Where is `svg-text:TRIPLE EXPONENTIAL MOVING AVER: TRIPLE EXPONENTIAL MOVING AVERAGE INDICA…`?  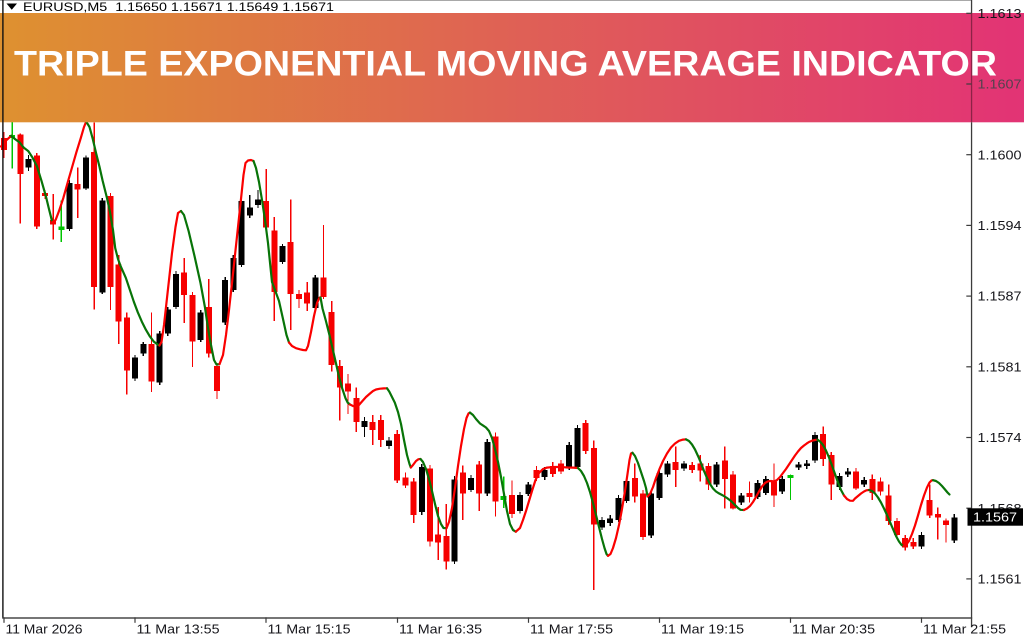
svg-text:TRIPLE EXPONENTIAL MOVING AVER: TRIPLE EXPONENTIAL MOVING AVERAGE INDICA… is located at coordinates (505, 64).